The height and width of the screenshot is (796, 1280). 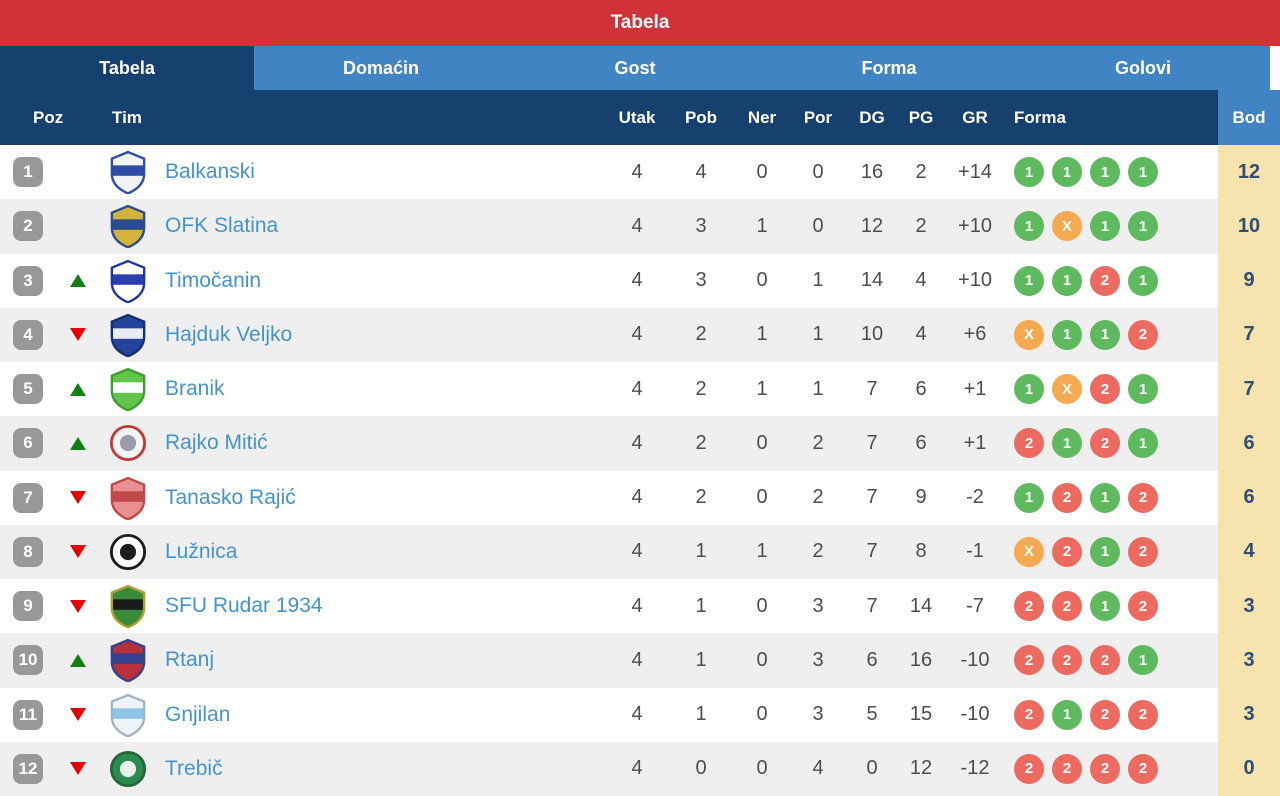 What do you see at coordinates (28, 443) in the screenshot?
I see `position-cell: 6` at bounding box center [28, 443].